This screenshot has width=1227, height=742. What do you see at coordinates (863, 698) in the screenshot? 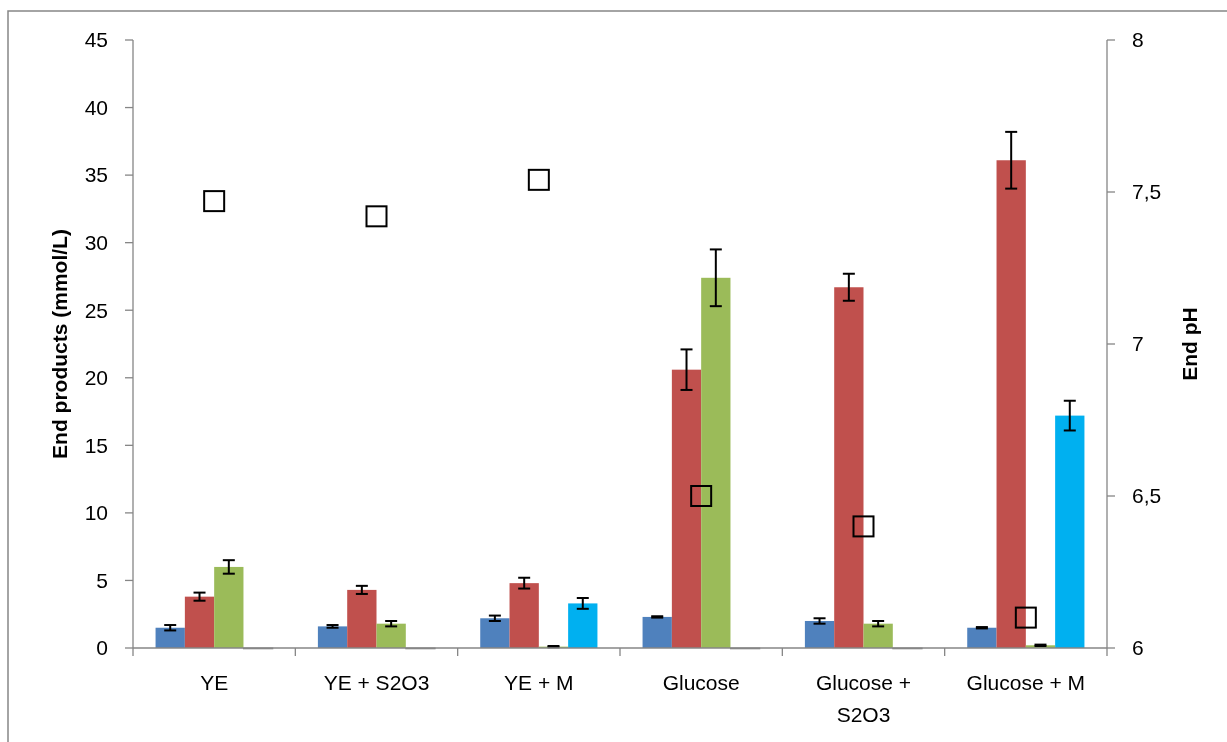
I see `x-tick-label: Glucose + S2O3` at bounding box center [863, 698].